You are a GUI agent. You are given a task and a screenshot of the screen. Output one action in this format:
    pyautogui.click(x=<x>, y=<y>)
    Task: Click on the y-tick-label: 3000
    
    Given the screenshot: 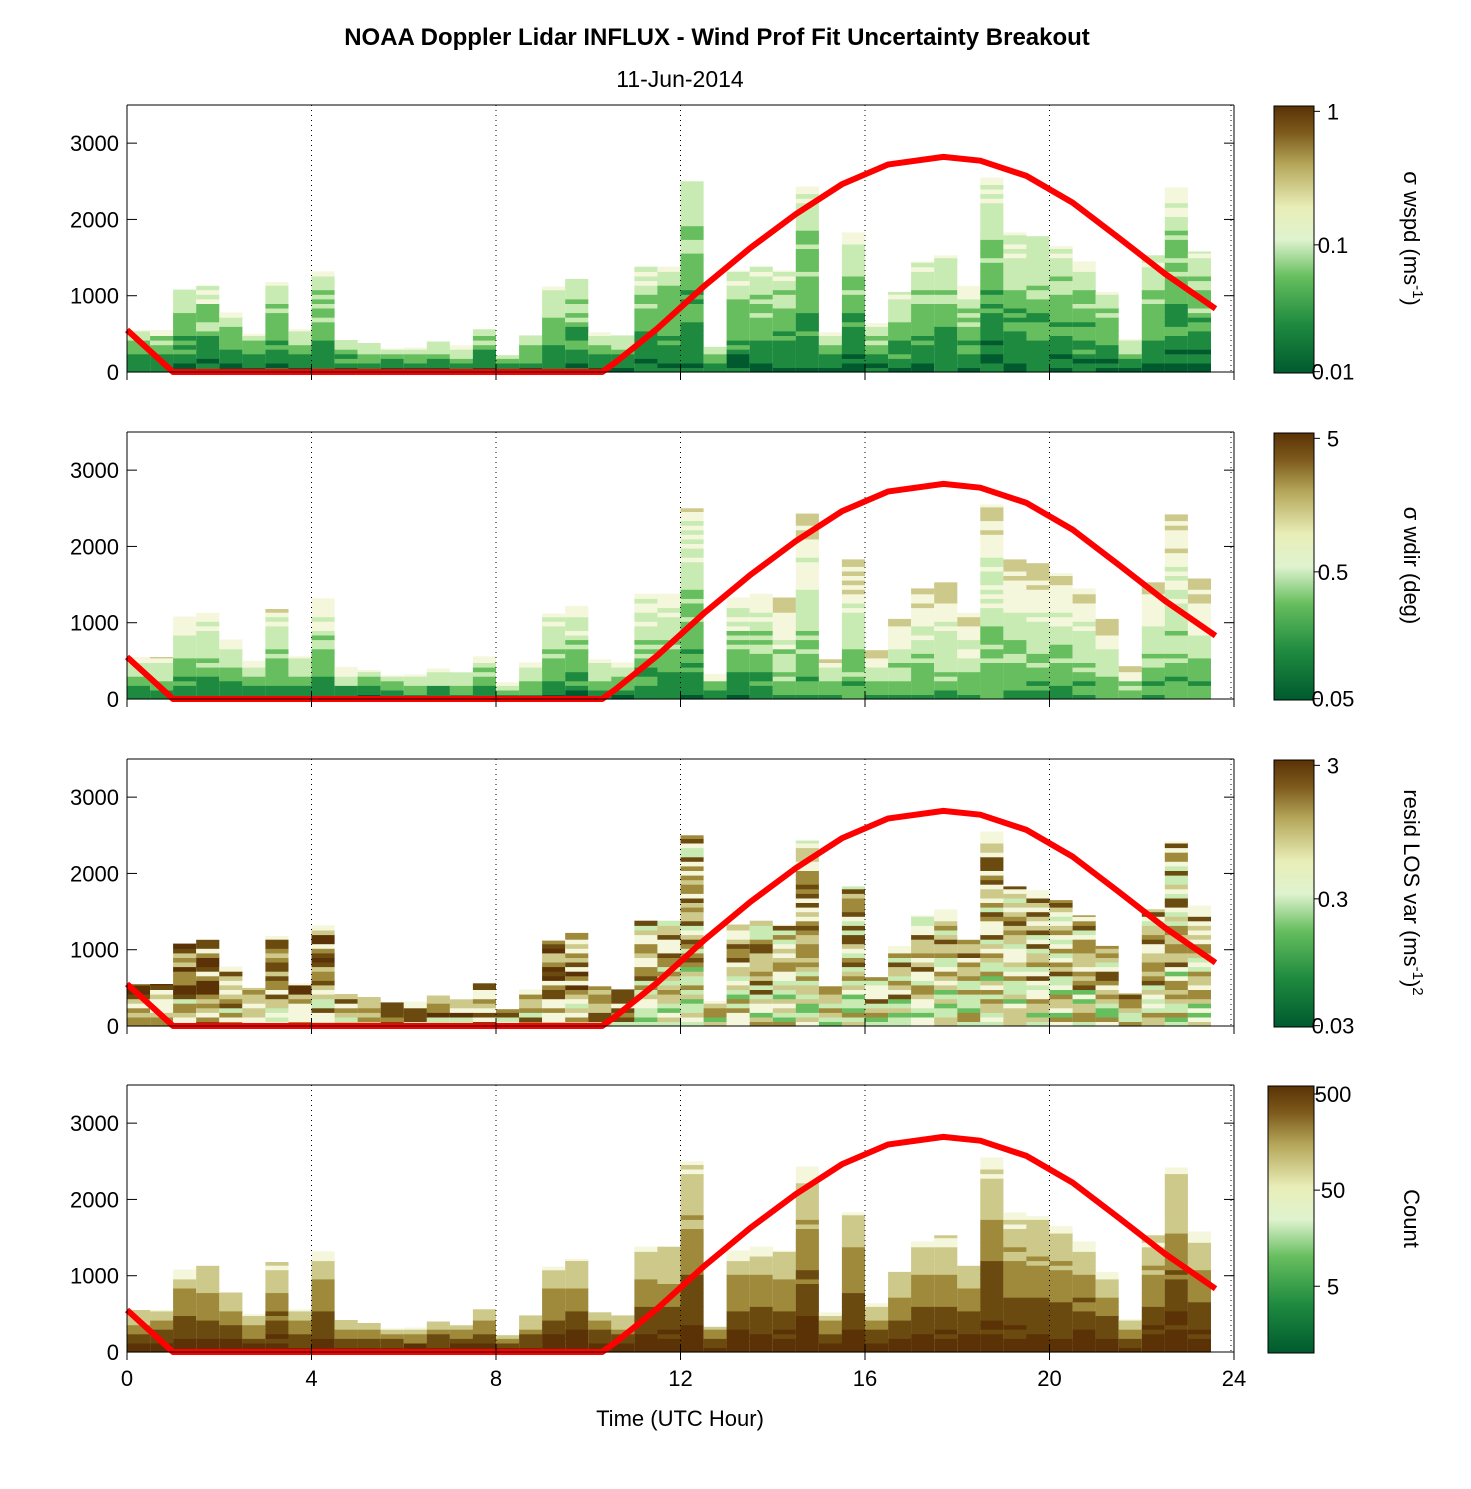 What is the action you would take?
    pyautogui.click(x=94, y=470)
    